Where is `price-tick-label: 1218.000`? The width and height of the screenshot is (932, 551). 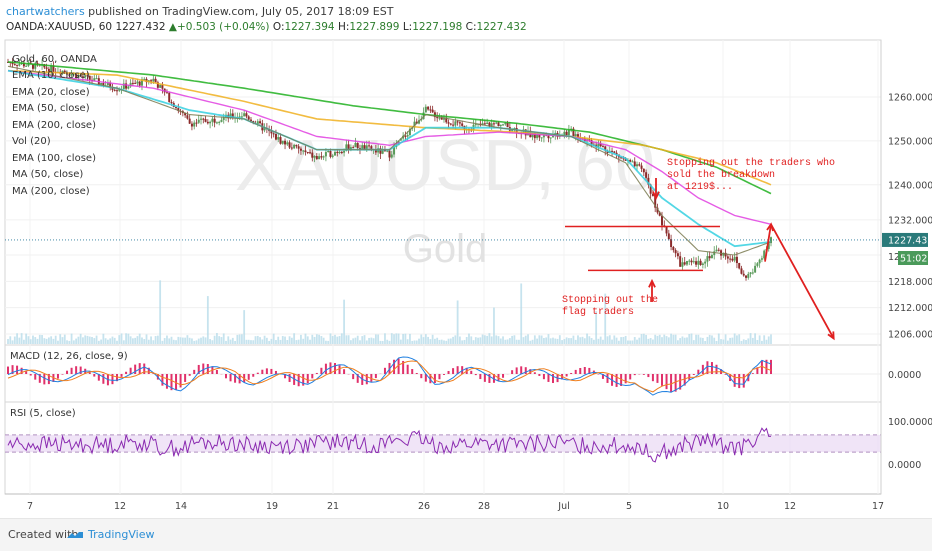
price-tick-label: 1218.000 is located at coordinates (910, 282).